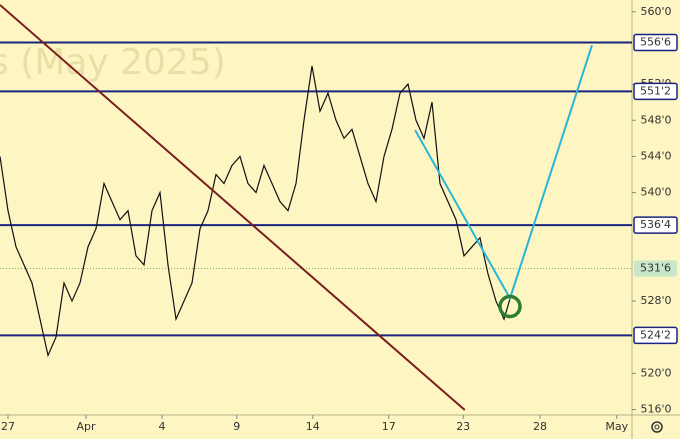  What do you see at coordinates (463, 426) in the screenshot?
I see `x-tick-label: 23` at bounding box center [463, 426].